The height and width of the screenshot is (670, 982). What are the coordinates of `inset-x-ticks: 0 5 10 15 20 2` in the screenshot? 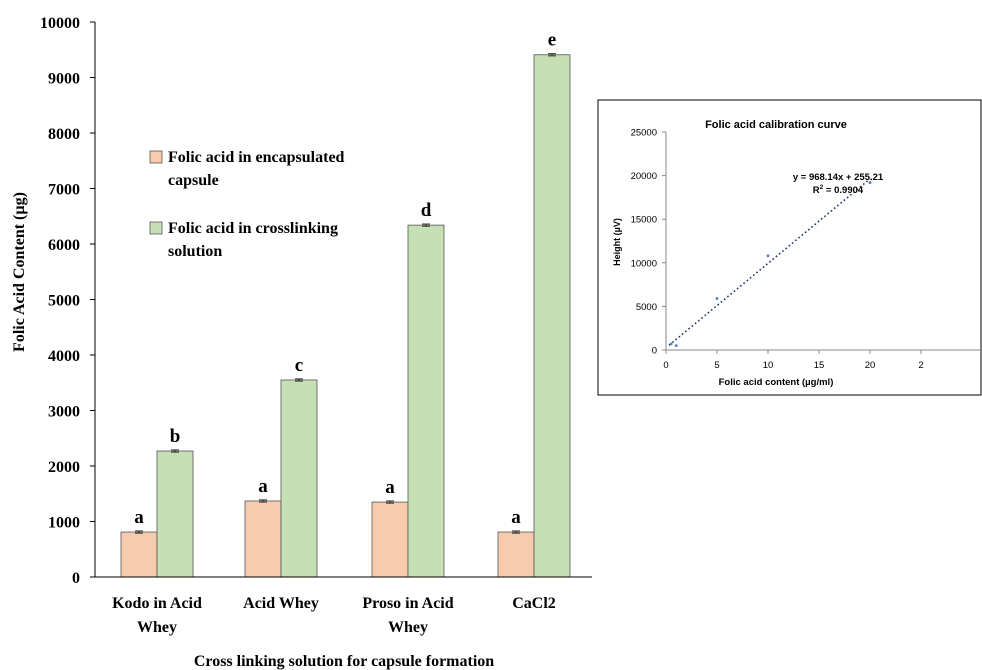 It's located at (793, 360).